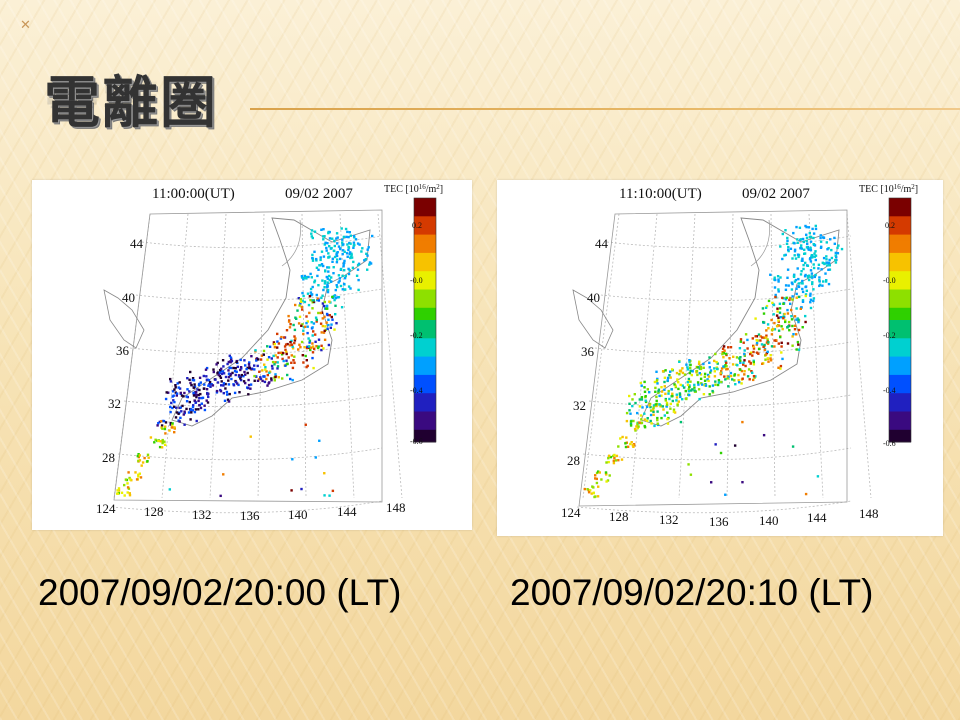 This screenshot has width=960, height=720. Describe the element at coordinates (660, 194) in the screenshot. I see `map-2-time-label: 11:10:00(UT)` at that location.